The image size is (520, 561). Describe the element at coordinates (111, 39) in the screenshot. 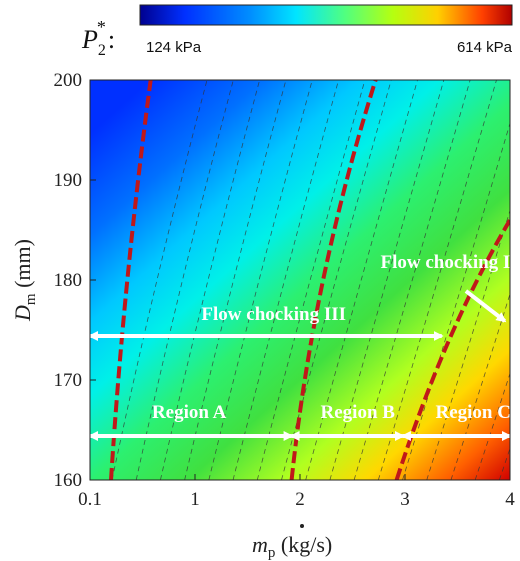

I see `colorbar-suffix: :` at that location.